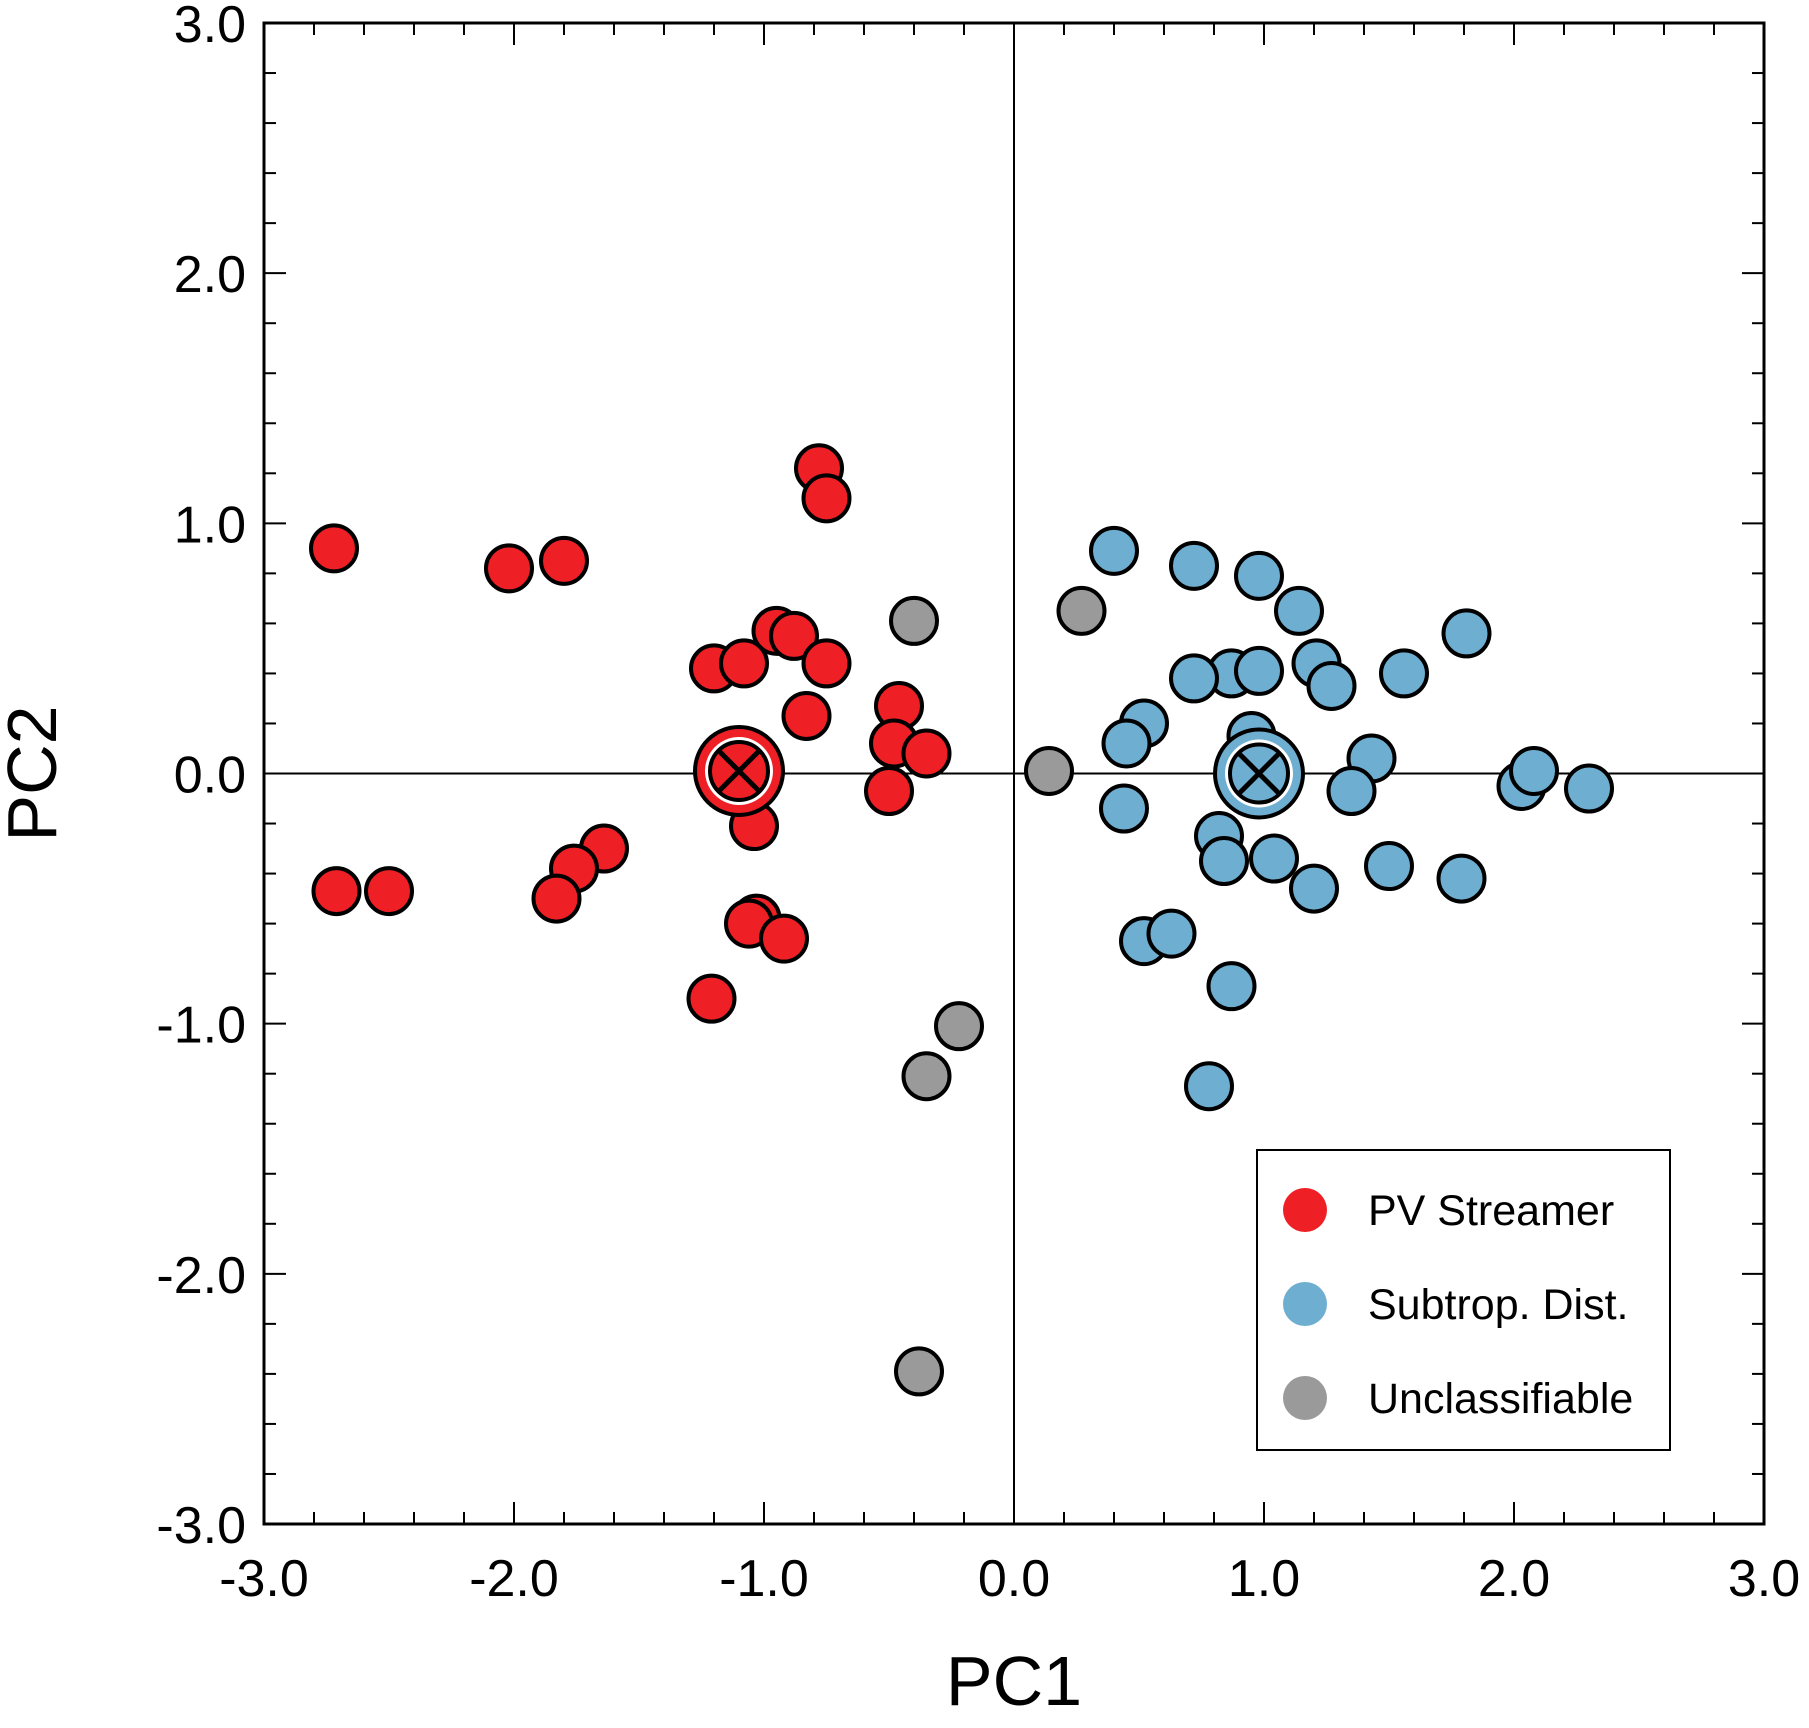  I want to click on legend-label: Unclassifiable, so click(1500, 1399).